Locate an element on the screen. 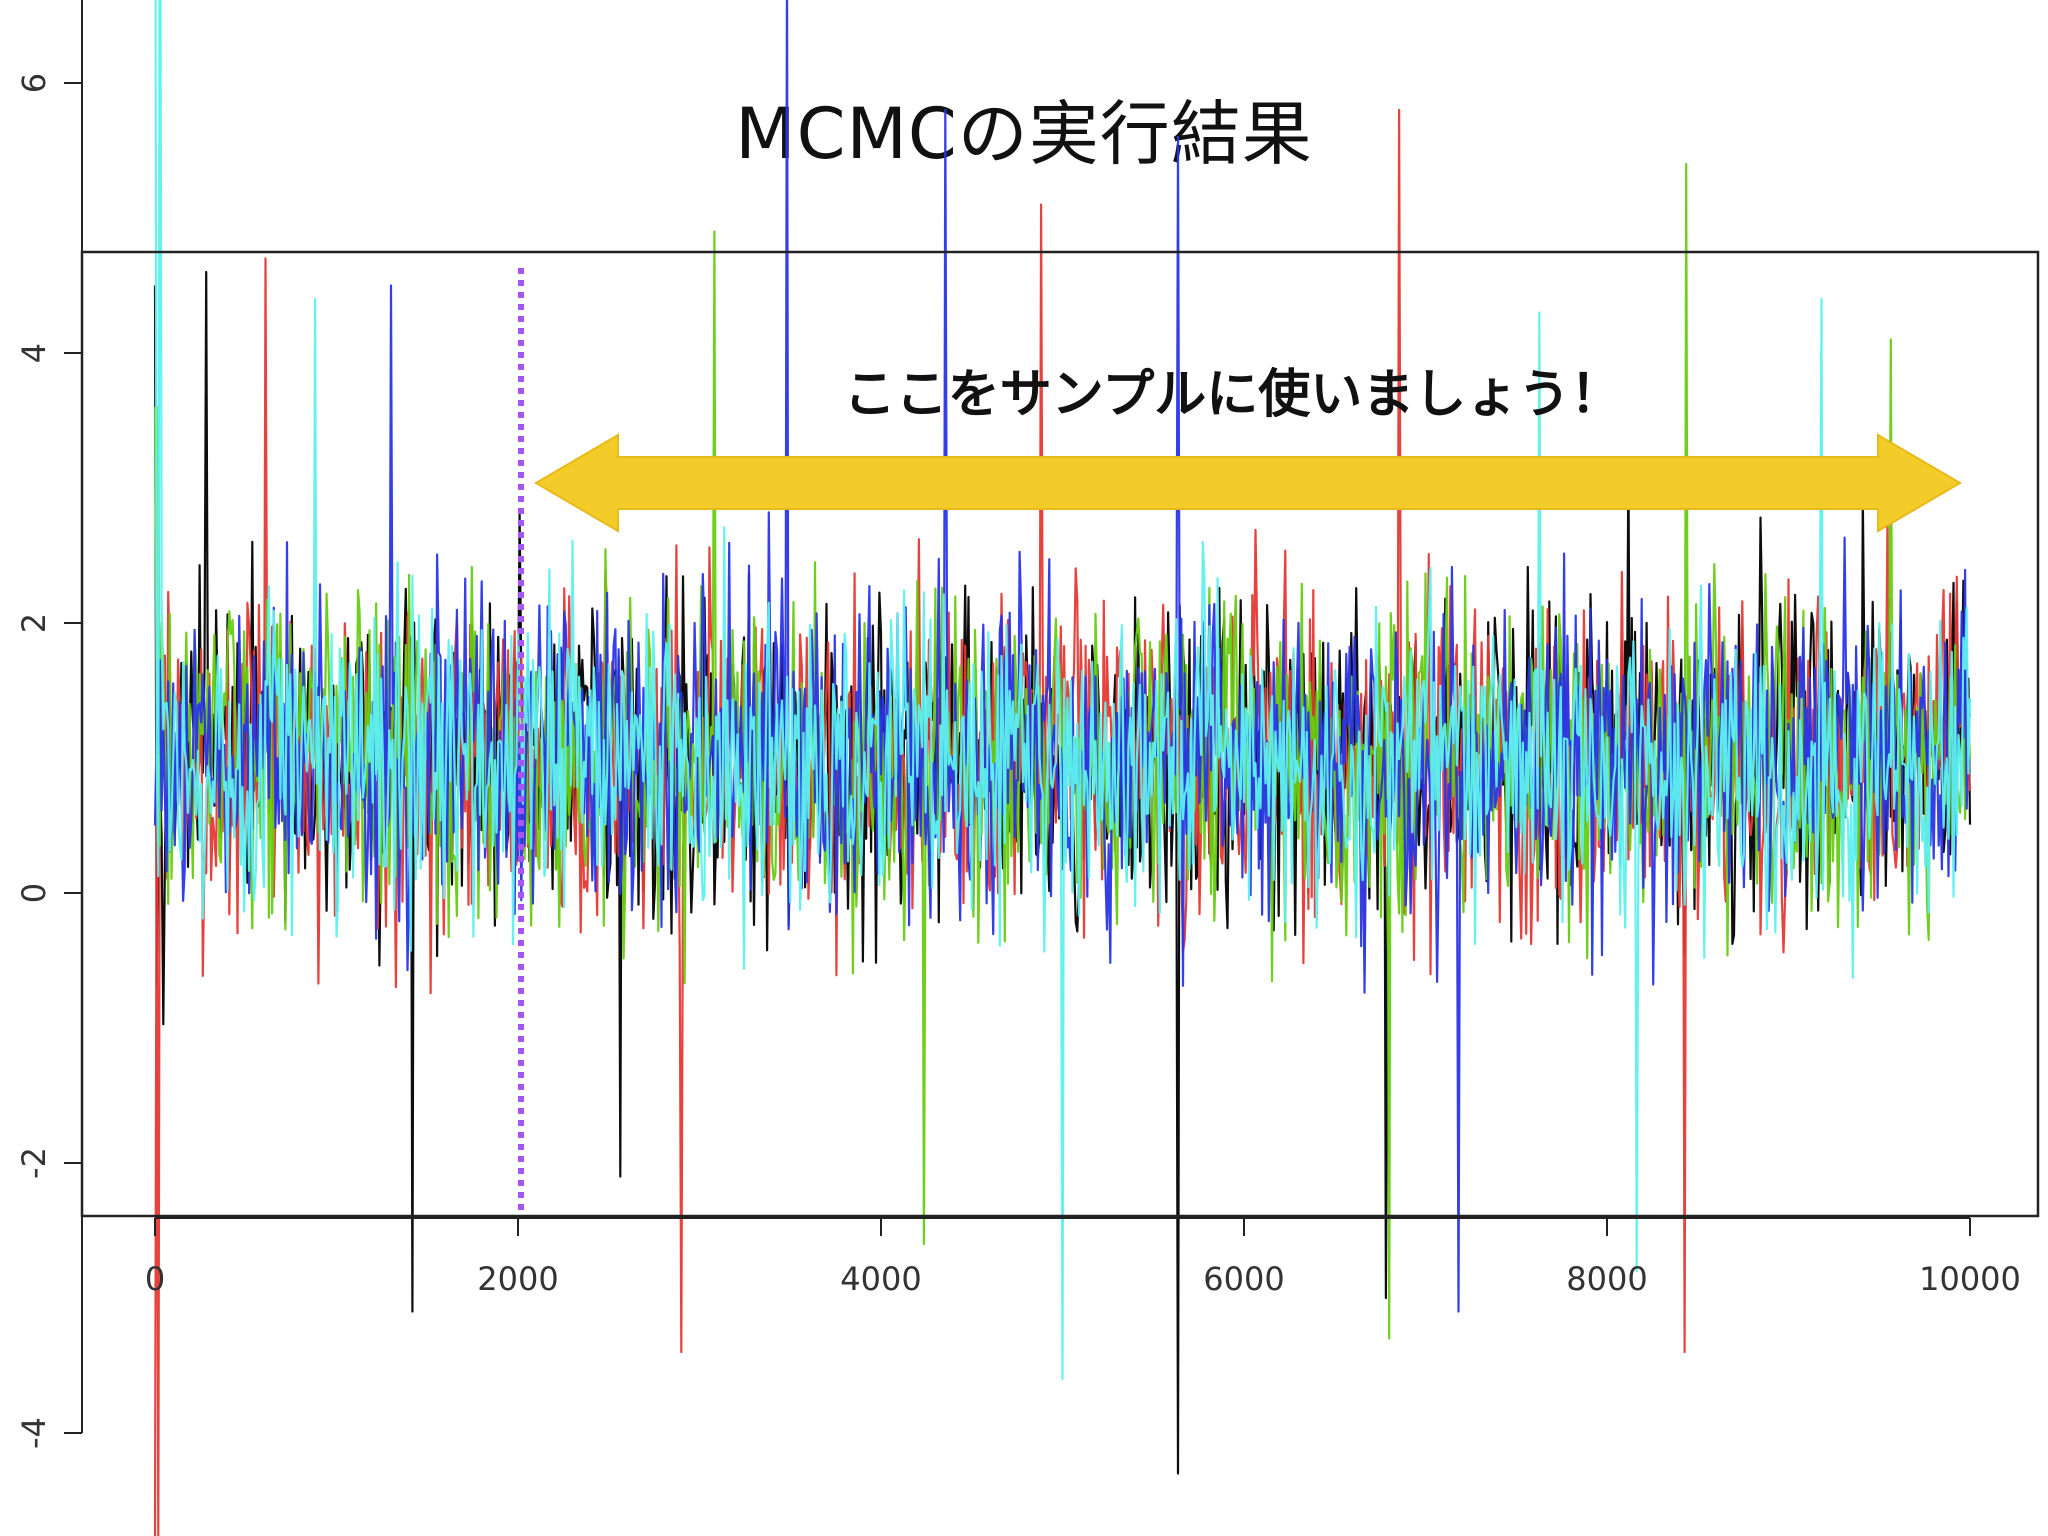 This screenshot has width=2048, height=1536. x-tick-label: 6000 is located at coordinates (1243, 1279).